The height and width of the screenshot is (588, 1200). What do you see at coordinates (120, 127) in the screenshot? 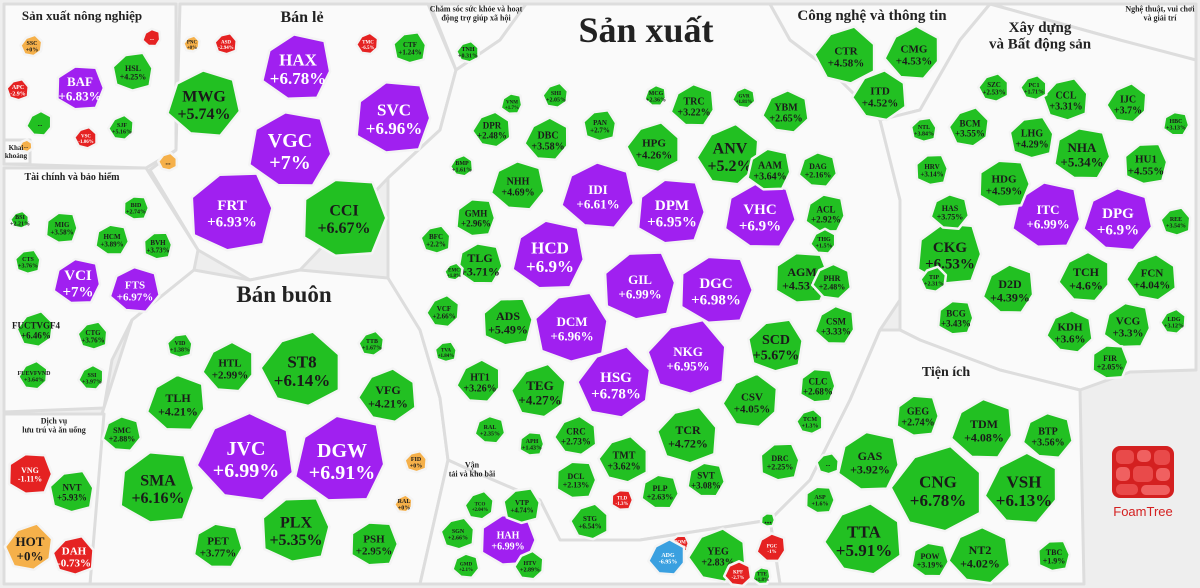
I see `tile-sjf-1-4: SJF+5.16%` at bounding box center [120, 127].